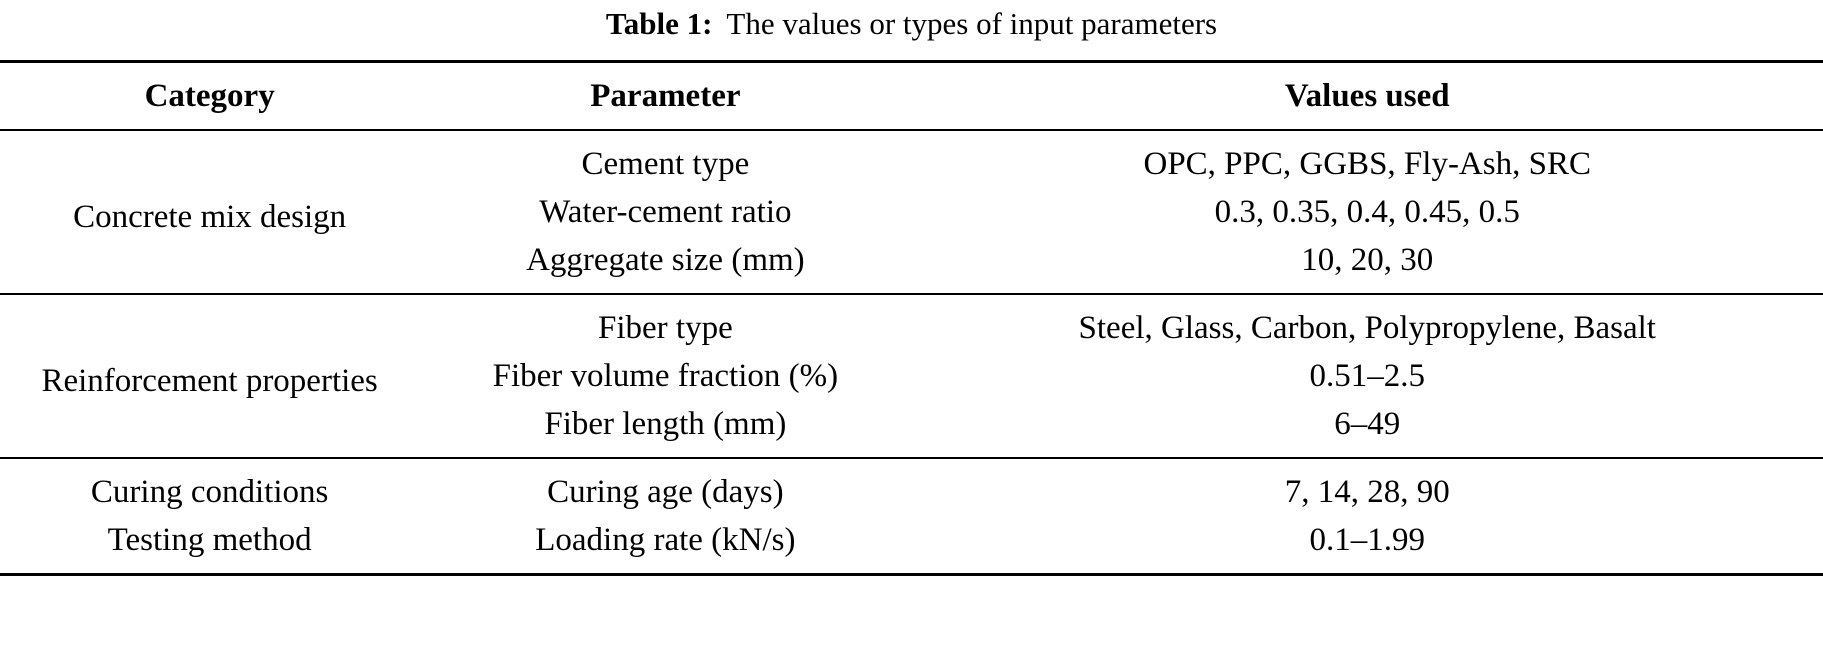  Describe the element at coordinates (209, 540) in the screenshot. I see `category-cell: Testing method` at that location.